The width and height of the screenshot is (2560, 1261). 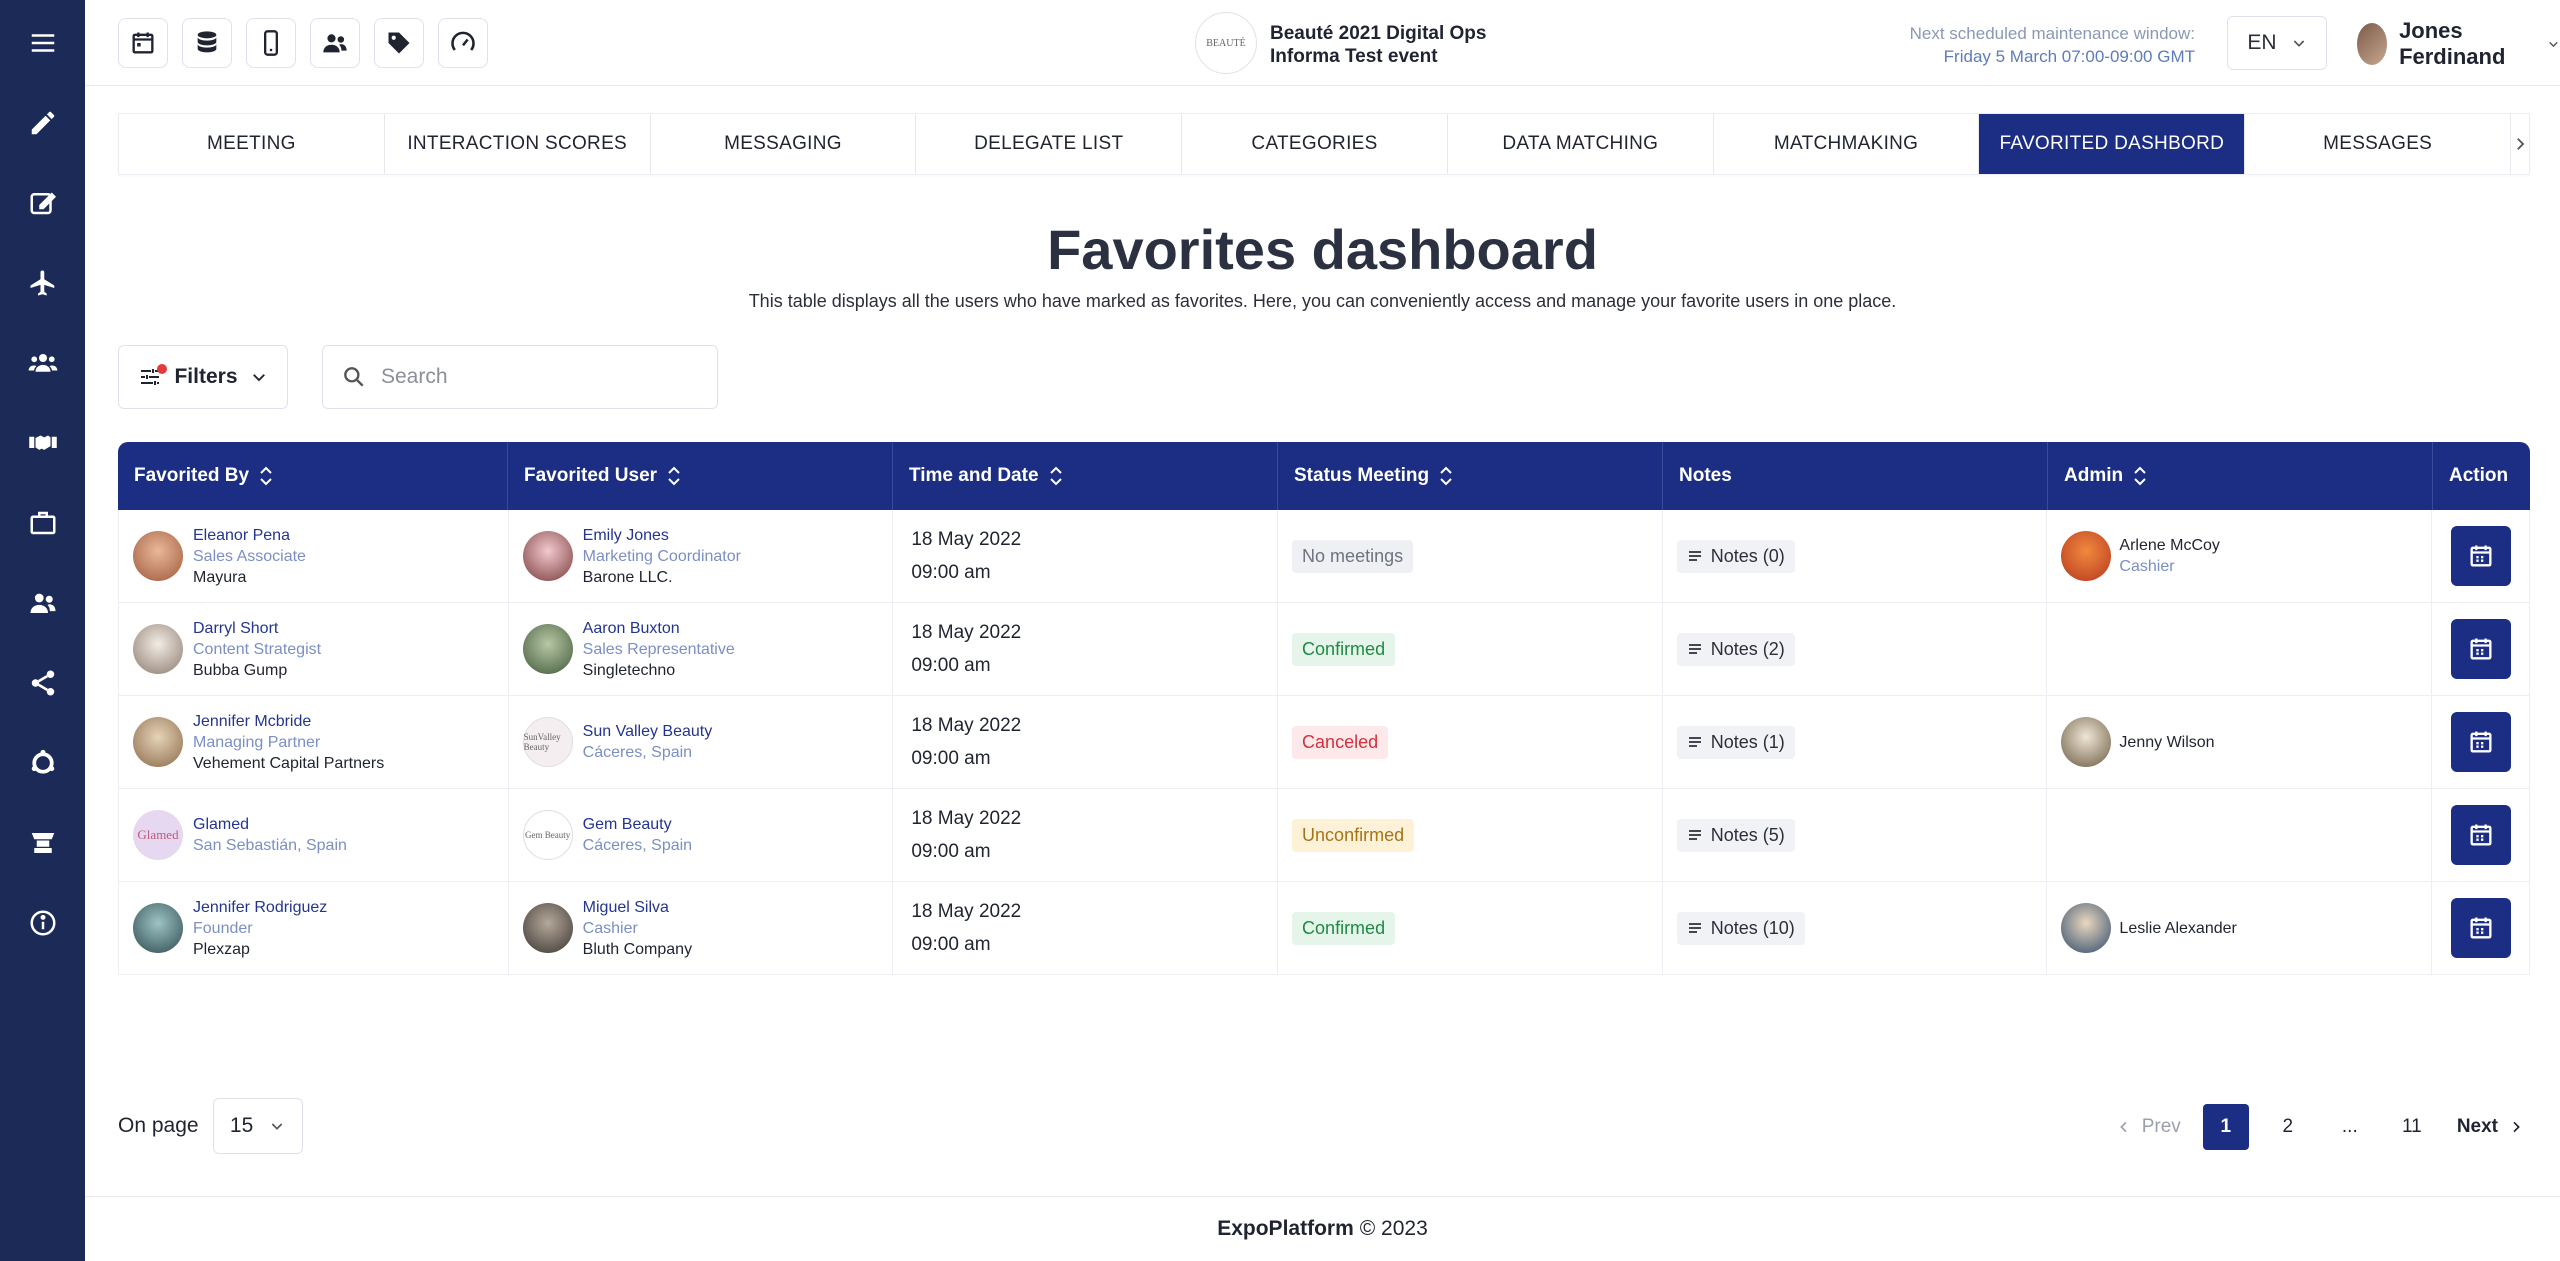 What do you see at coordinates (42, 923) in the screenshot?
I see `info-icon` at bounding box center [42, 923].